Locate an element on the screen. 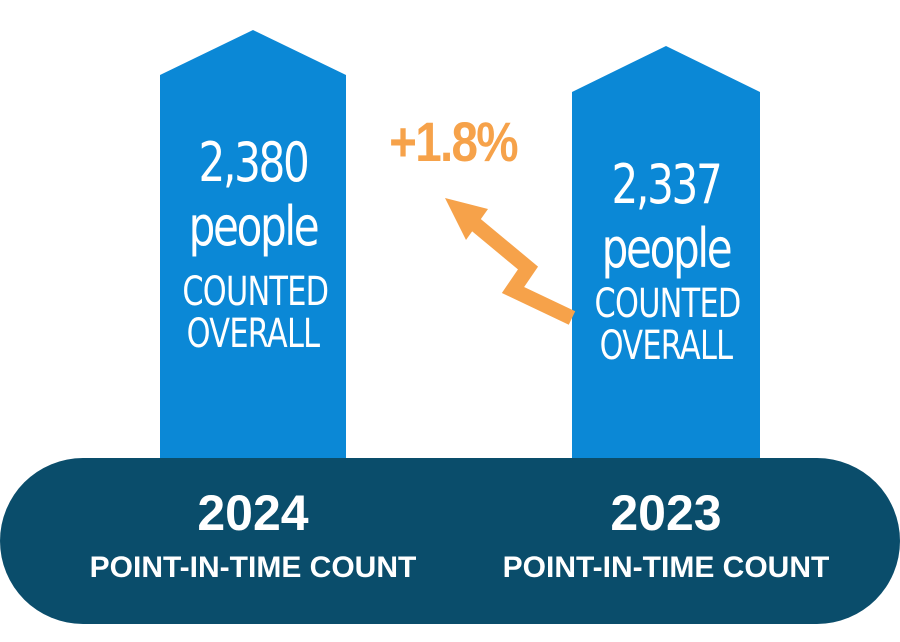 Image resolution: width=900 pixels, height=642 pixels. change-percent: +1.8% is located at coordinates (453, 141).